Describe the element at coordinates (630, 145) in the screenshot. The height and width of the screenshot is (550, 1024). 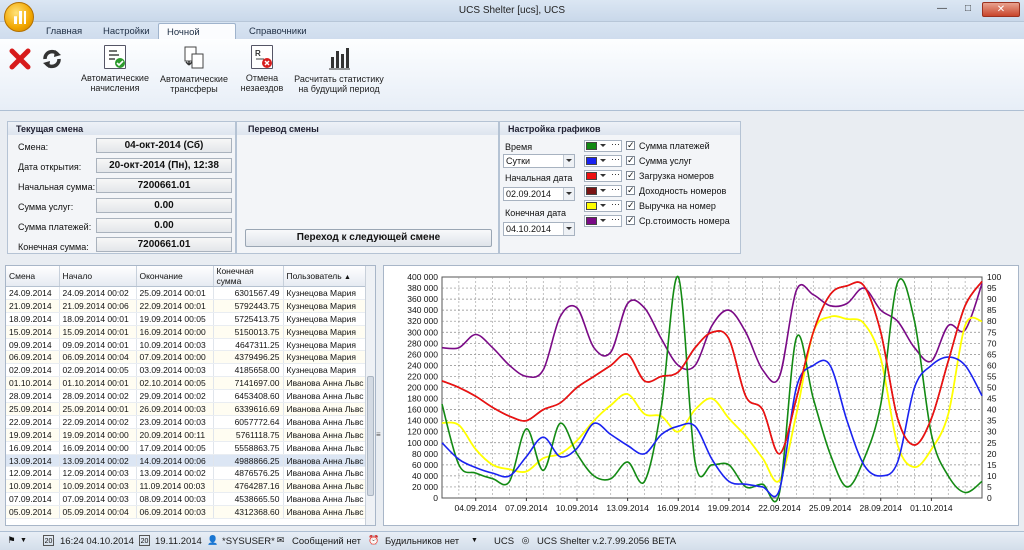
I see `checkbox-payments: ✓` at that location.